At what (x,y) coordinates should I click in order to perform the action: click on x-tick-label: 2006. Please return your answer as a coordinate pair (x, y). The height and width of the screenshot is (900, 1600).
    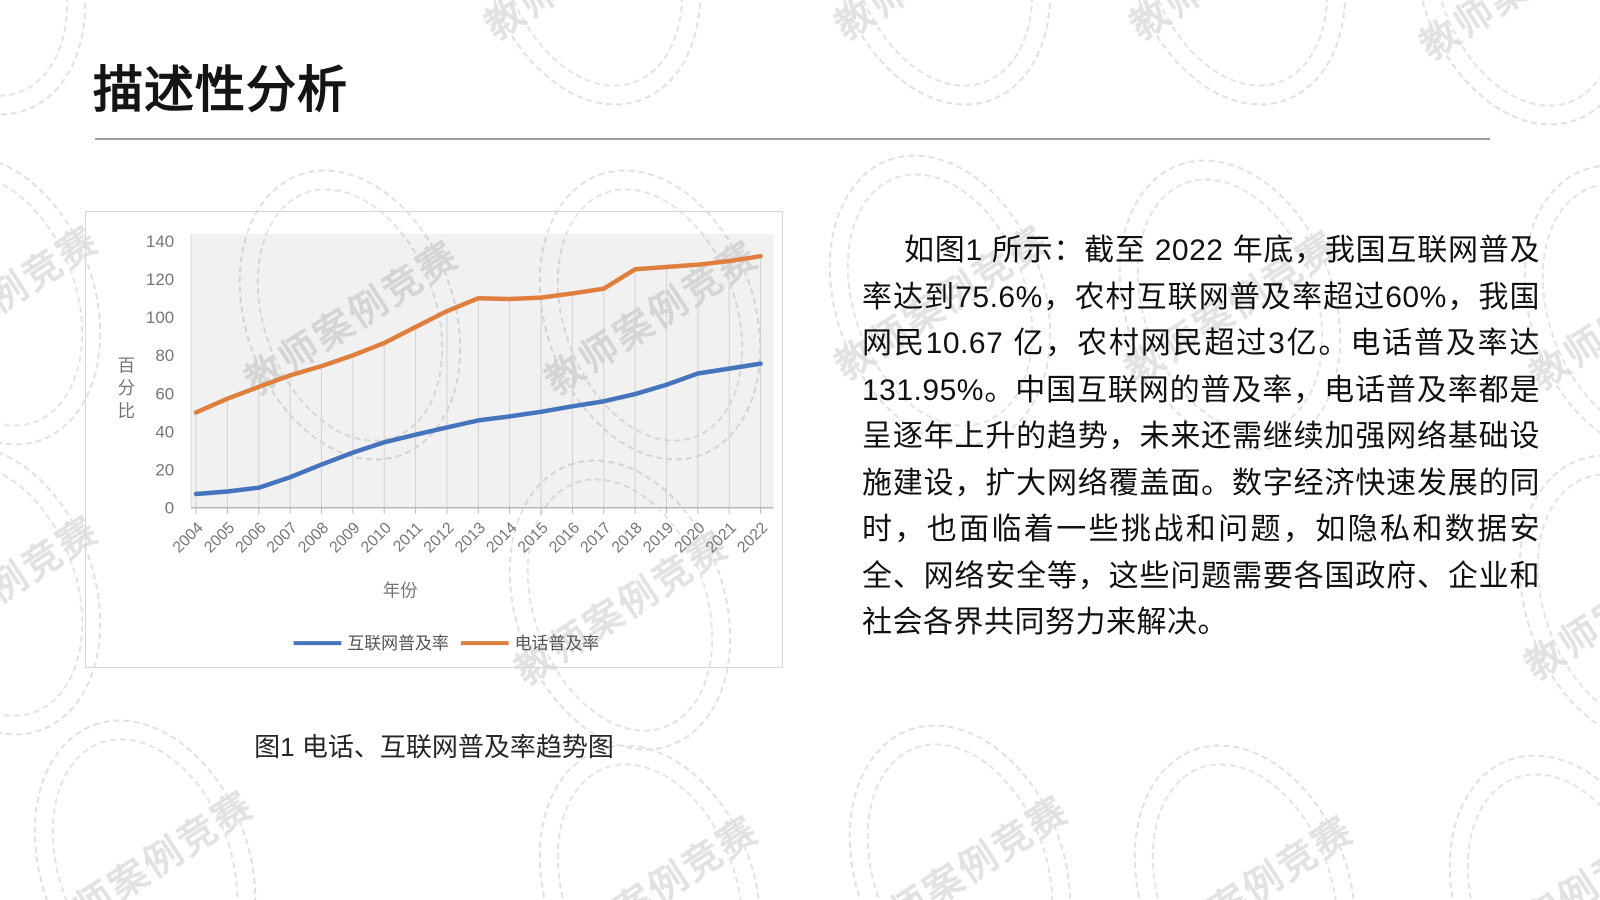
    Looking at the image, I should click on (251, 537).